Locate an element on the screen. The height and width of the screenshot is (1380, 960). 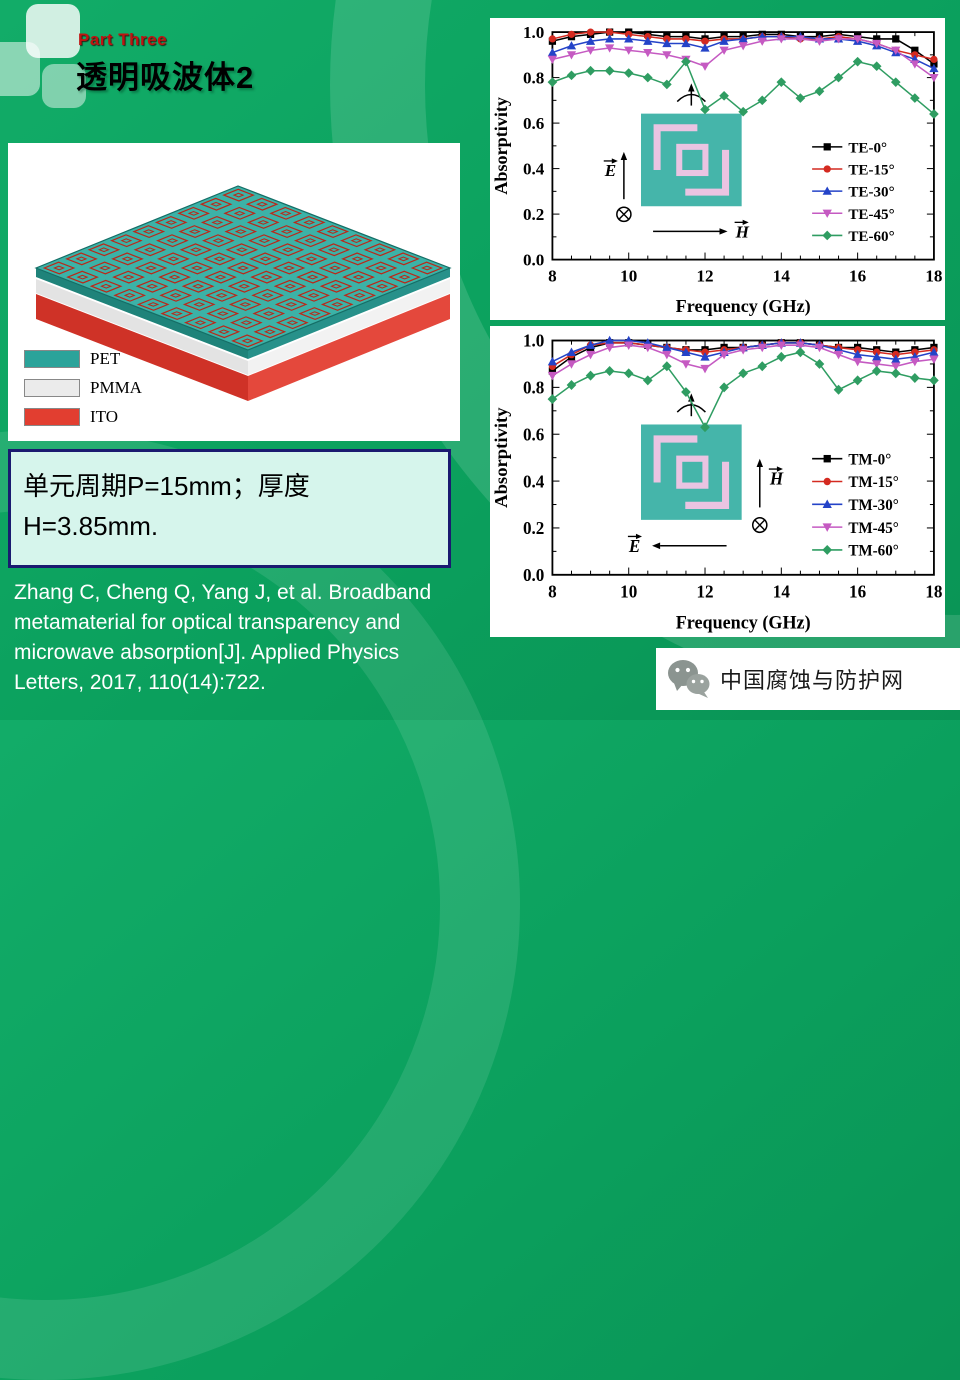
svg-text: TE-60° is located at coordinates (871, 237).